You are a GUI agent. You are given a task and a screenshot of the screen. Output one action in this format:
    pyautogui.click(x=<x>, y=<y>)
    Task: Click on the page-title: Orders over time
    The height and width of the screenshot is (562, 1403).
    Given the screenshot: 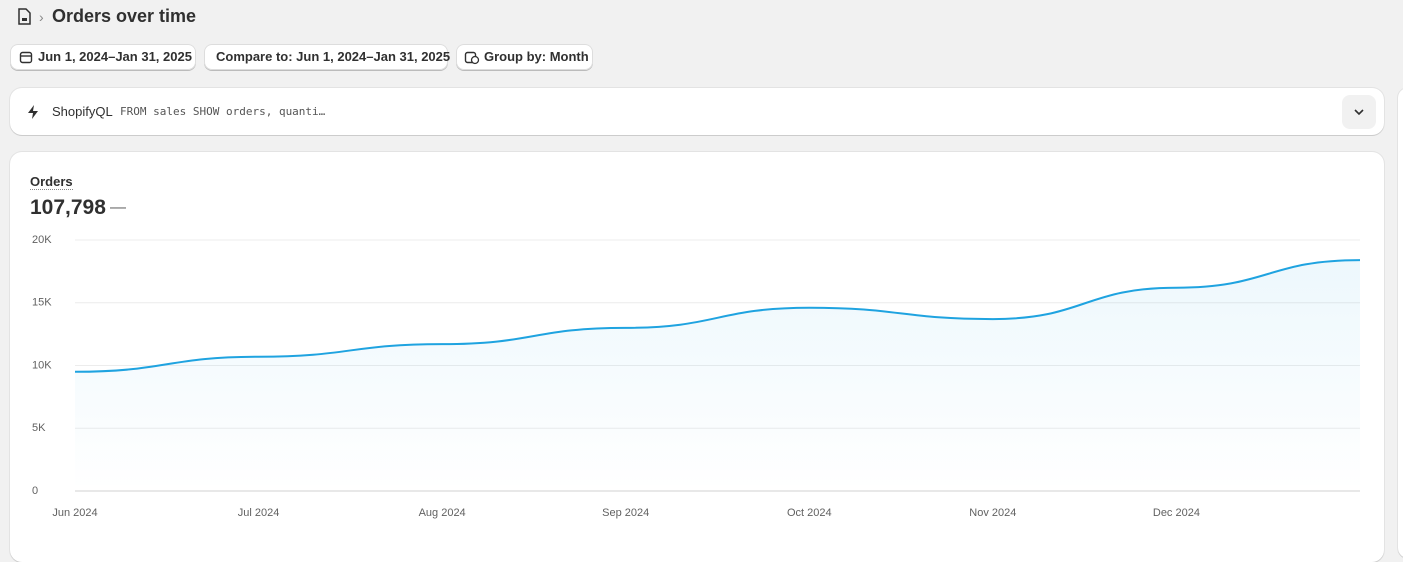 What is the action you would take?
    pyautogui.click(x=124, y=16)
    